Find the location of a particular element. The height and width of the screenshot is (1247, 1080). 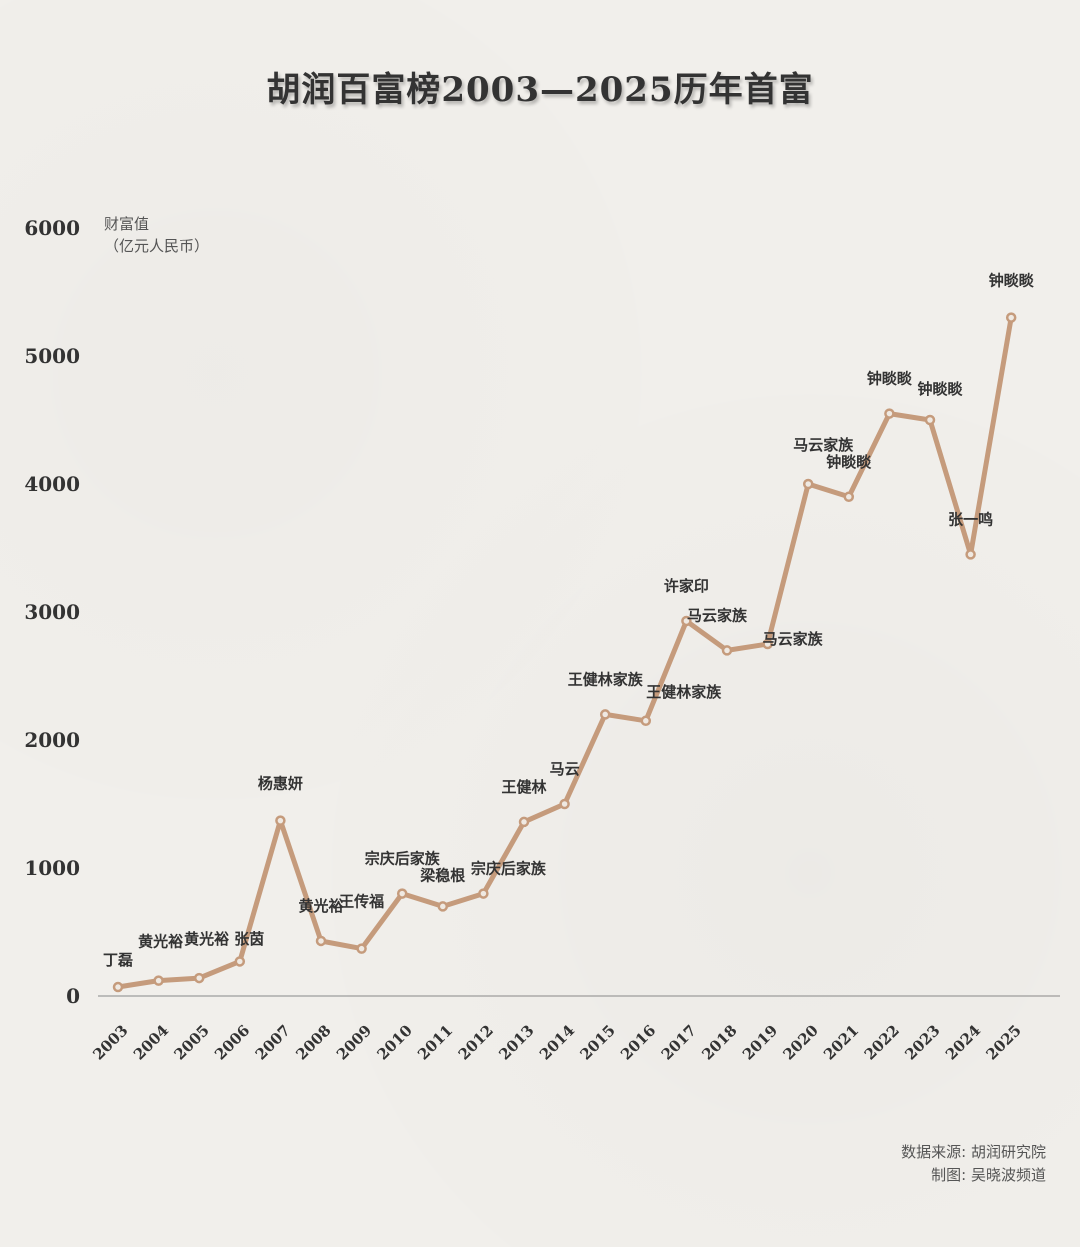

x-tick-label: 2018 is located at coordinates (719, 1042).